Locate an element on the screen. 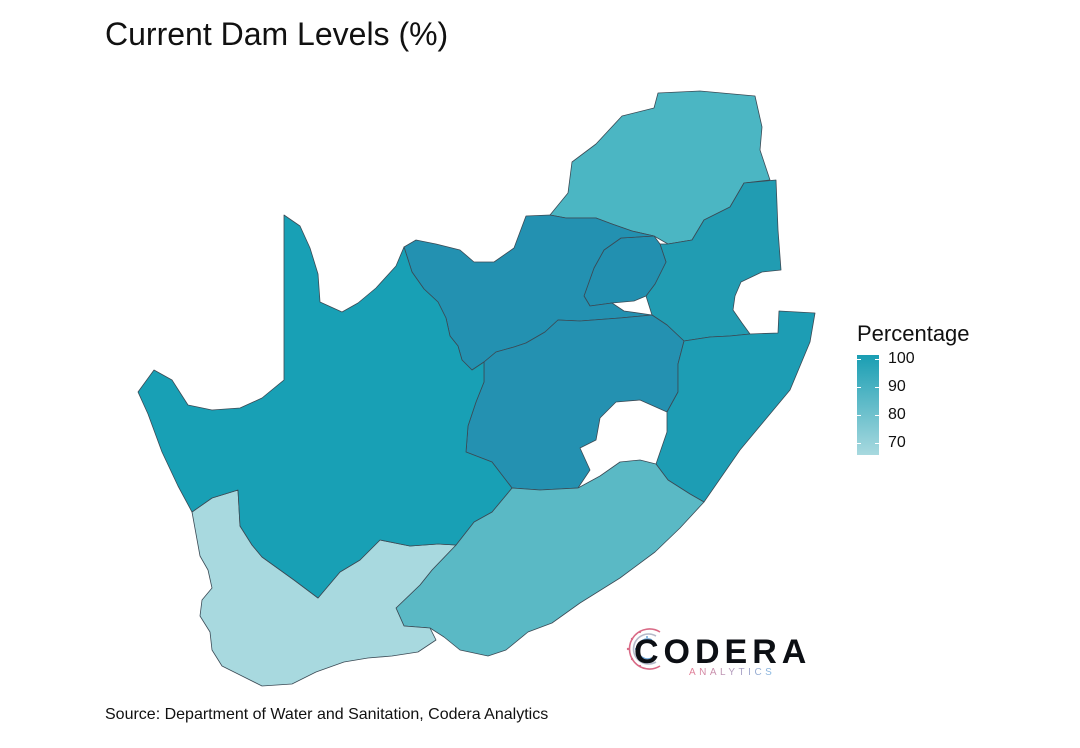  codera-logo-word: CODERA is located at coordinates (723, 652).